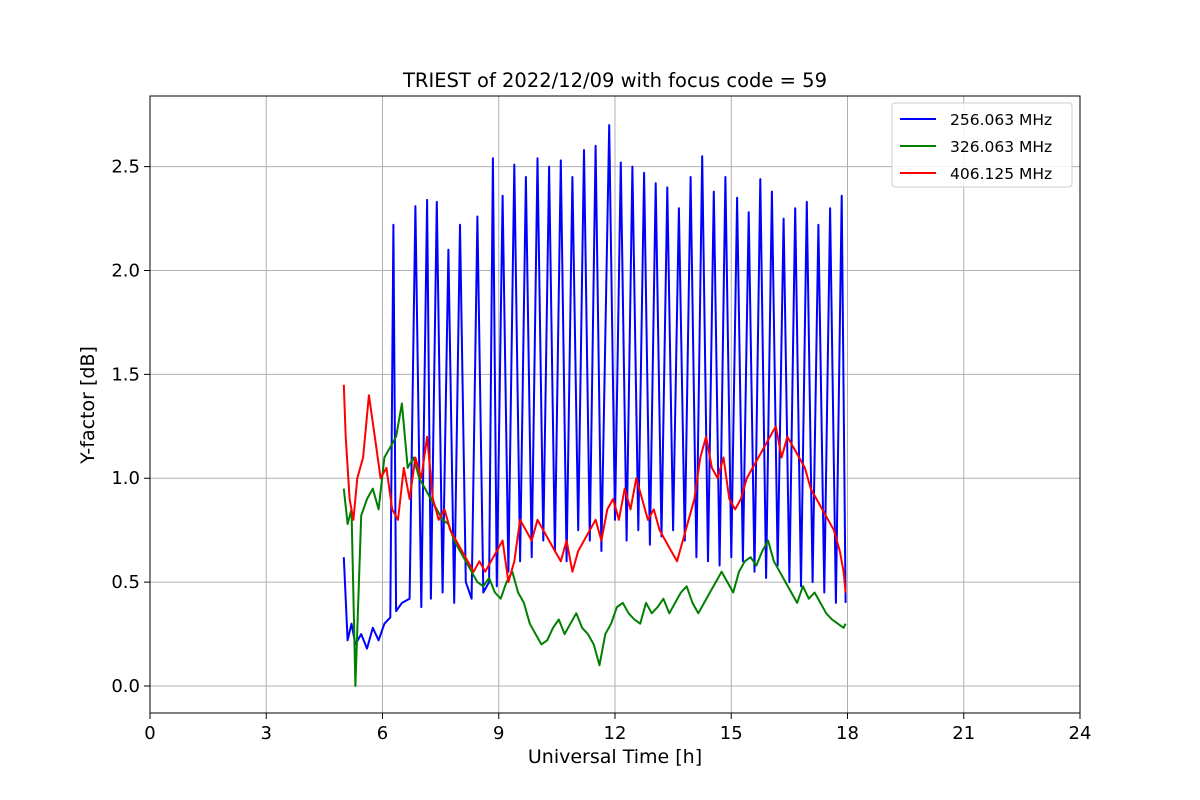 Image resolution: width=1200 pixels, height=800 pixels. I want to click on legend-label: 326.063 MHz, so click(1001, 147).